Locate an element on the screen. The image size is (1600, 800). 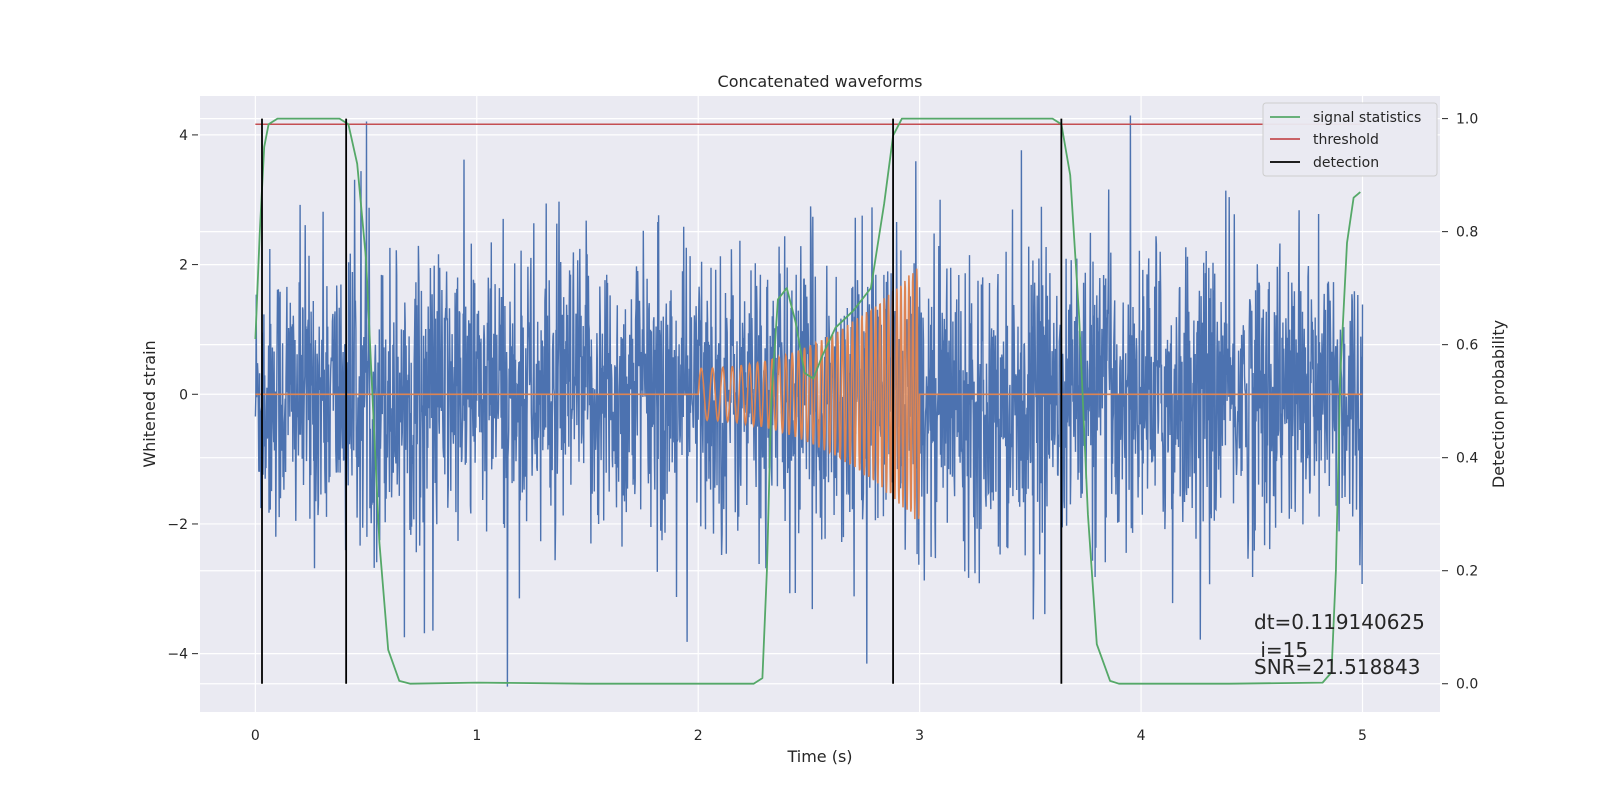
annotations: dt=0.119140625 i=15 SNR=21.518843 is located at coordinates (1339, 644).